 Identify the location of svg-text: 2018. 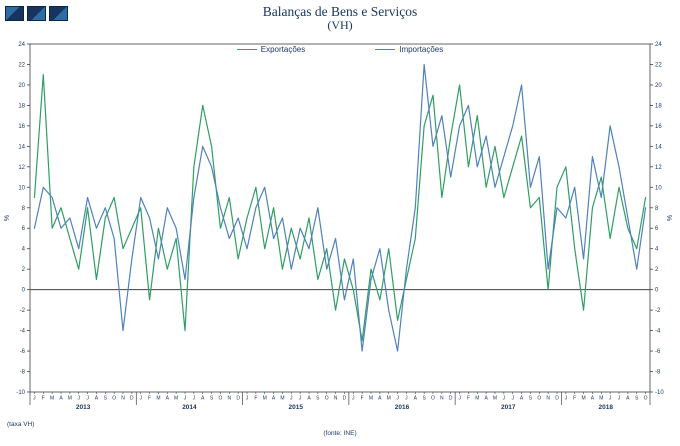
(605, 407).